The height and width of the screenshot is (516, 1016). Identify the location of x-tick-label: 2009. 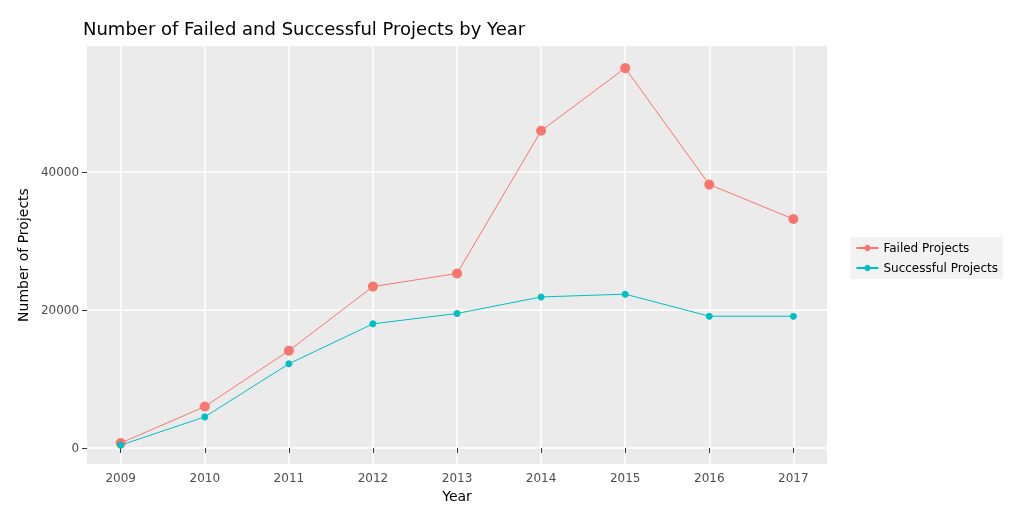
(120, 478).